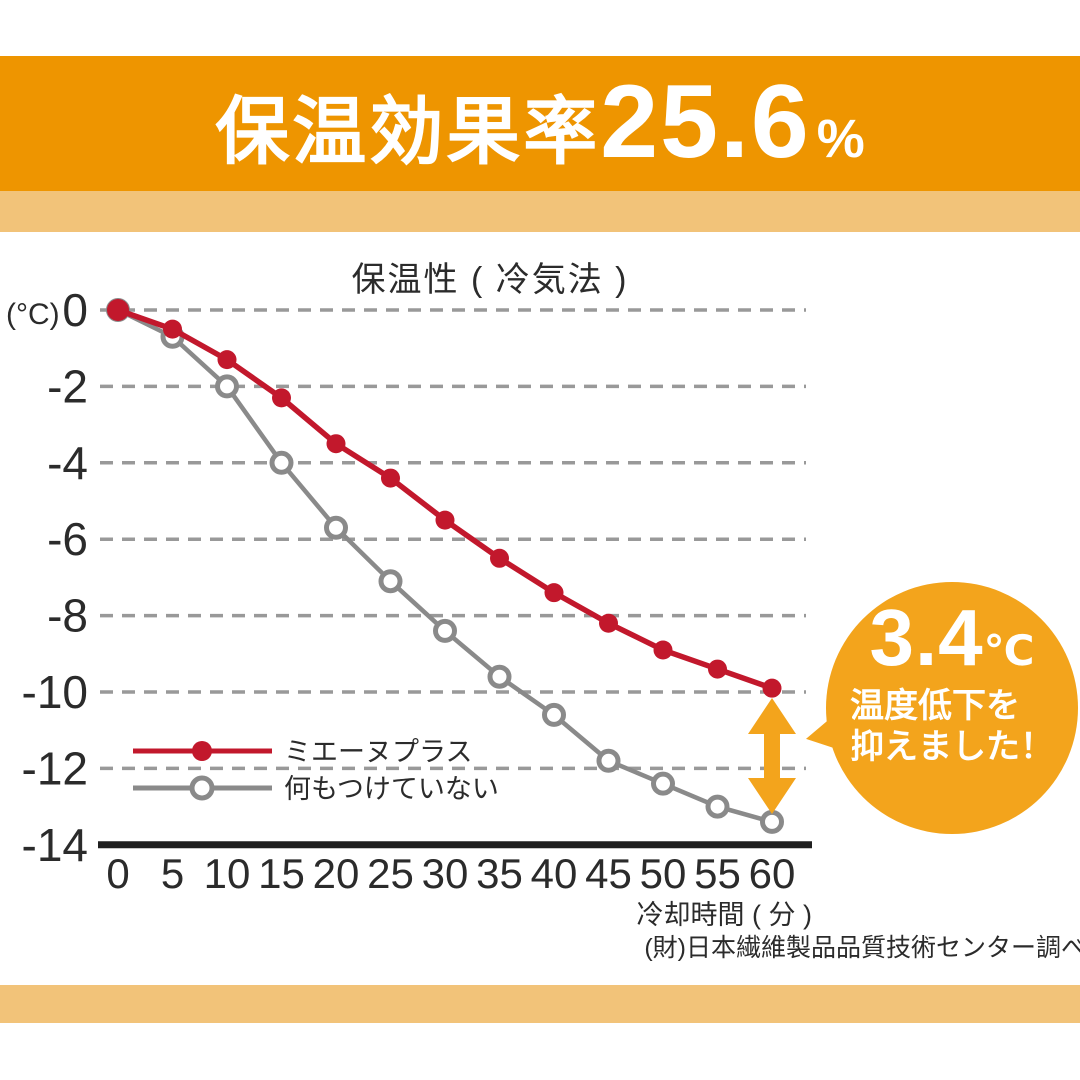 Image resolution: width=1080 pixels, height=1080 pixels. Describe the element at coordinates (540, 1004) in the screenshot. I see `accent-band-bottom` at that location.